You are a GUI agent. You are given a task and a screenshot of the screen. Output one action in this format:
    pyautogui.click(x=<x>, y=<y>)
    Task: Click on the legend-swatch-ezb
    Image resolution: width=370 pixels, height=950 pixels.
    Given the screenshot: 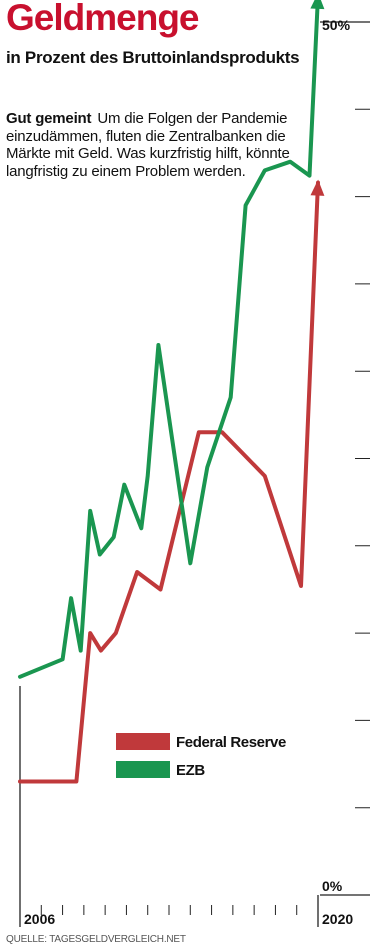 What is the action you would take?
    pyautogui.click(x=143, y=769)
    